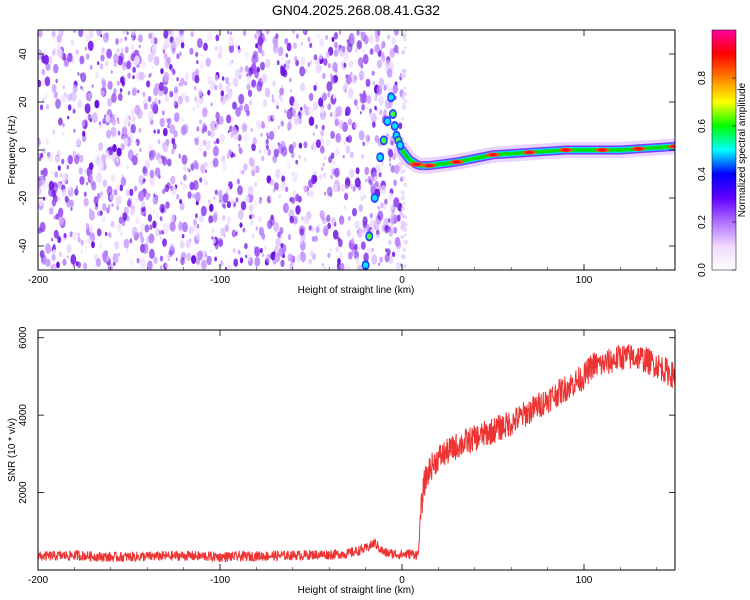 This screenshot has width=750, height=600. What do you see at coordinates (416, 164) in the screenshot?
I see `track-hotspot-core` at bounding box center [416, 164].